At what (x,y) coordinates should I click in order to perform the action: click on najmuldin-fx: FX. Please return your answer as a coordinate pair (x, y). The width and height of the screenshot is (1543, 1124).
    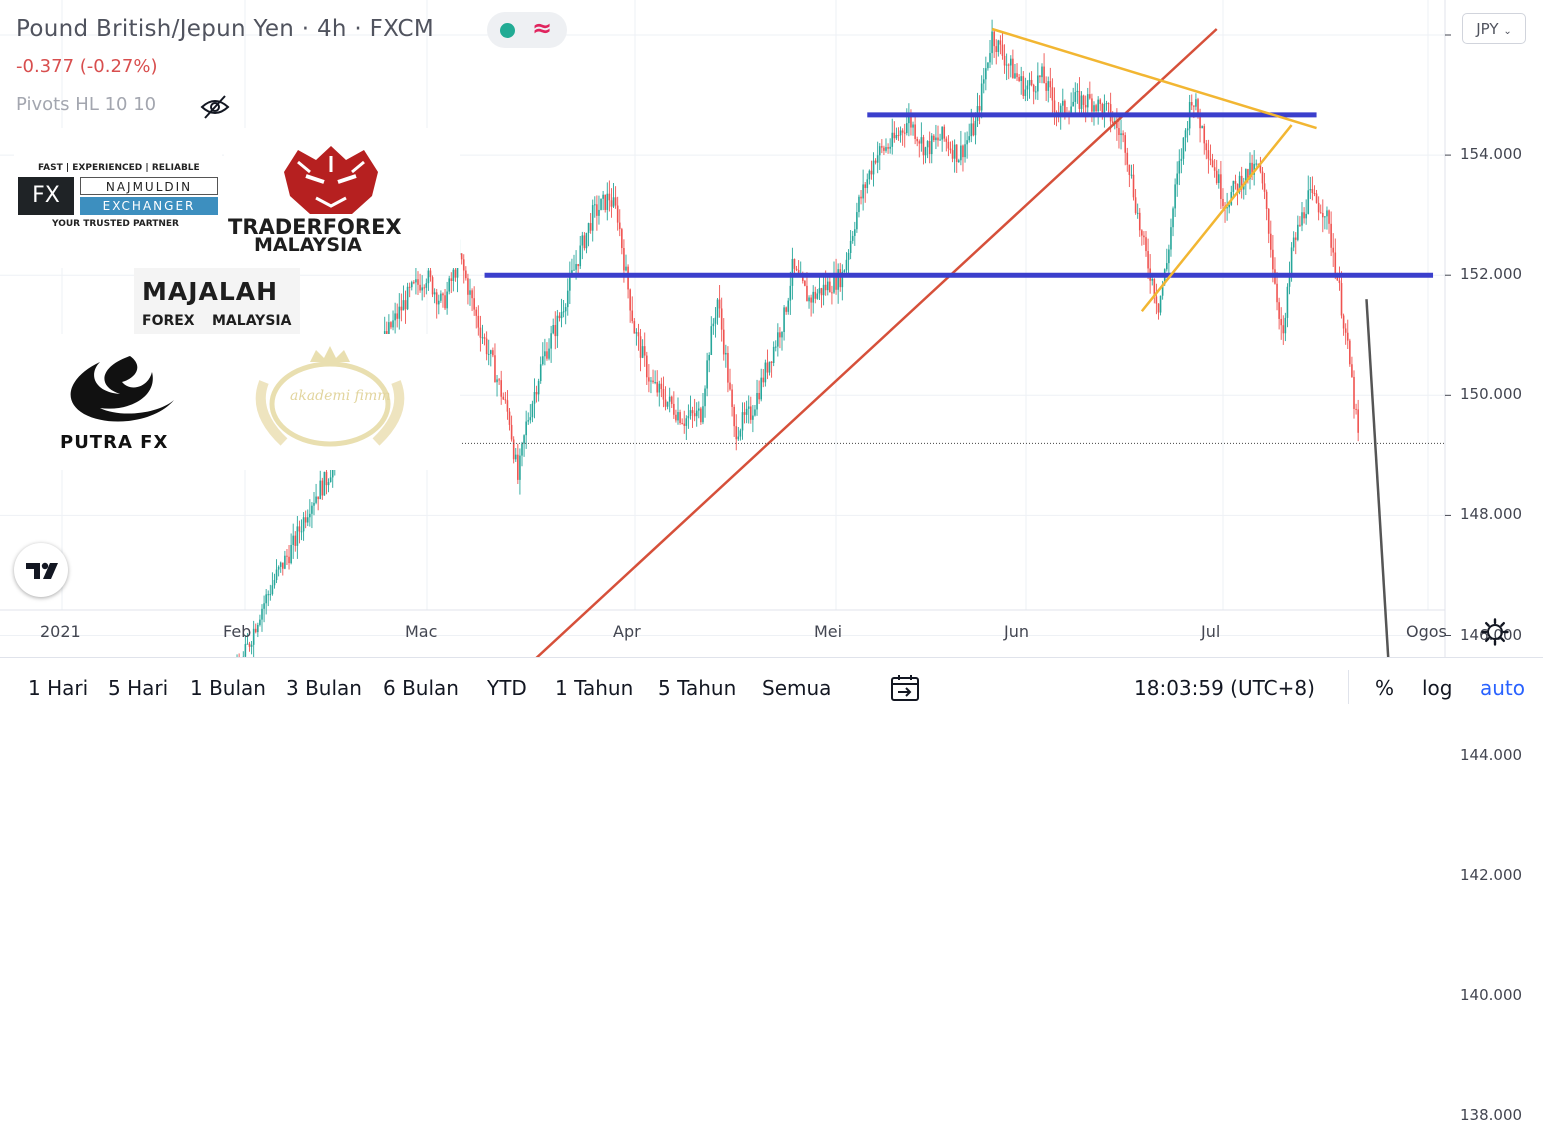
    Looking at the image, I should click on (46, 196).